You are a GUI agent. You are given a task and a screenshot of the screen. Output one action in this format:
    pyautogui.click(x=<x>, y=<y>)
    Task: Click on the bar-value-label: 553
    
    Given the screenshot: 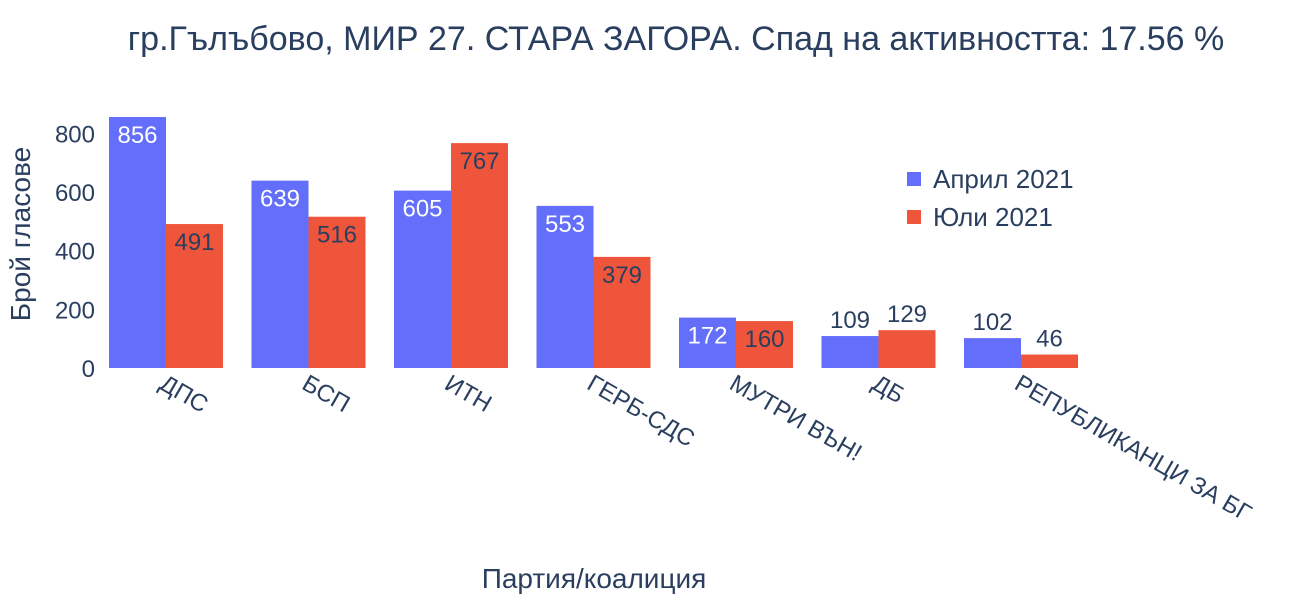 What is the action you would take?
    pyautogui.click(x=565, y=224)
    